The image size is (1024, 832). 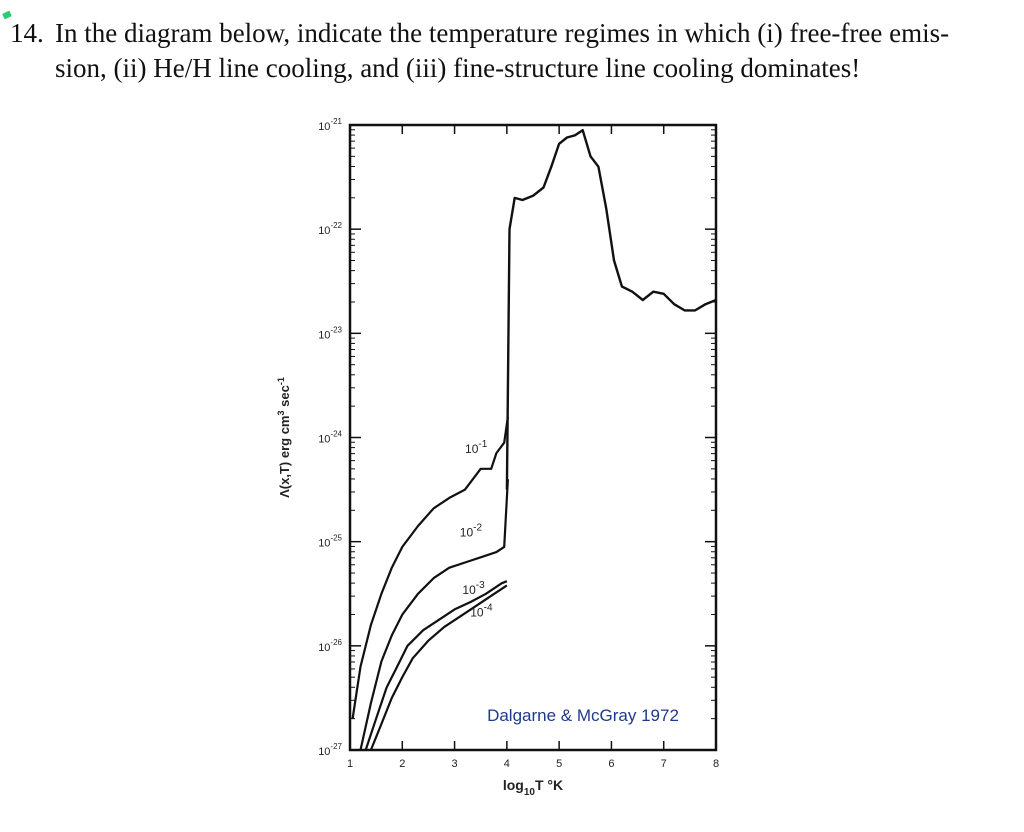 I want to click on x-axis-label: log10T °K, so click(x=533, y=787).